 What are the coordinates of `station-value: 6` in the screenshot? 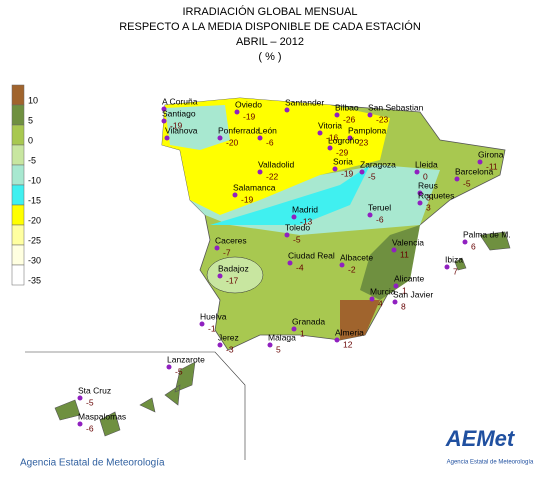 It's located at (473, 246).